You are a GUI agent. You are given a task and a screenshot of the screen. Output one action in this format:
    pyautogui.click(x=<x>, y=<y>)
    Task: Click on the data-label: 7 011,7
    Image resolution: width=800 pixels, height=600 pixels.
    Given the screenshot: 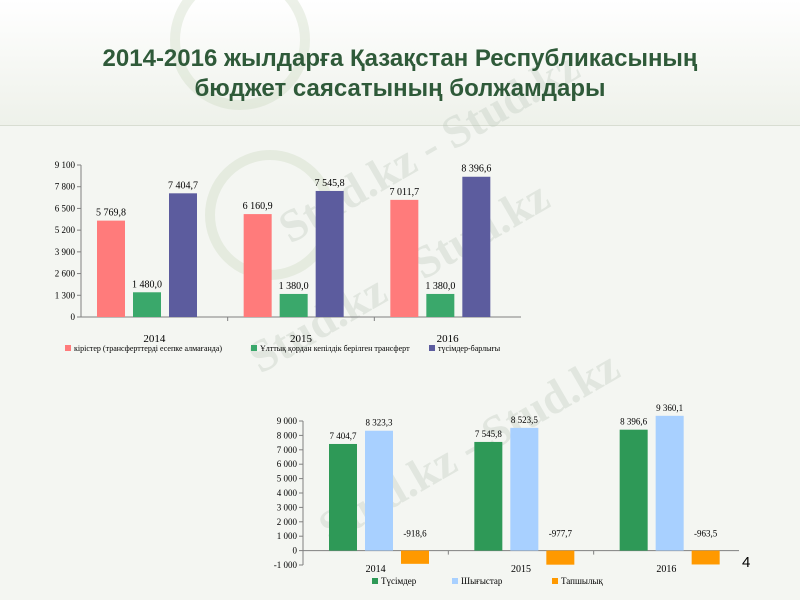 What is the action you would take?
    pyautogui.click(x=405, y=192)
    